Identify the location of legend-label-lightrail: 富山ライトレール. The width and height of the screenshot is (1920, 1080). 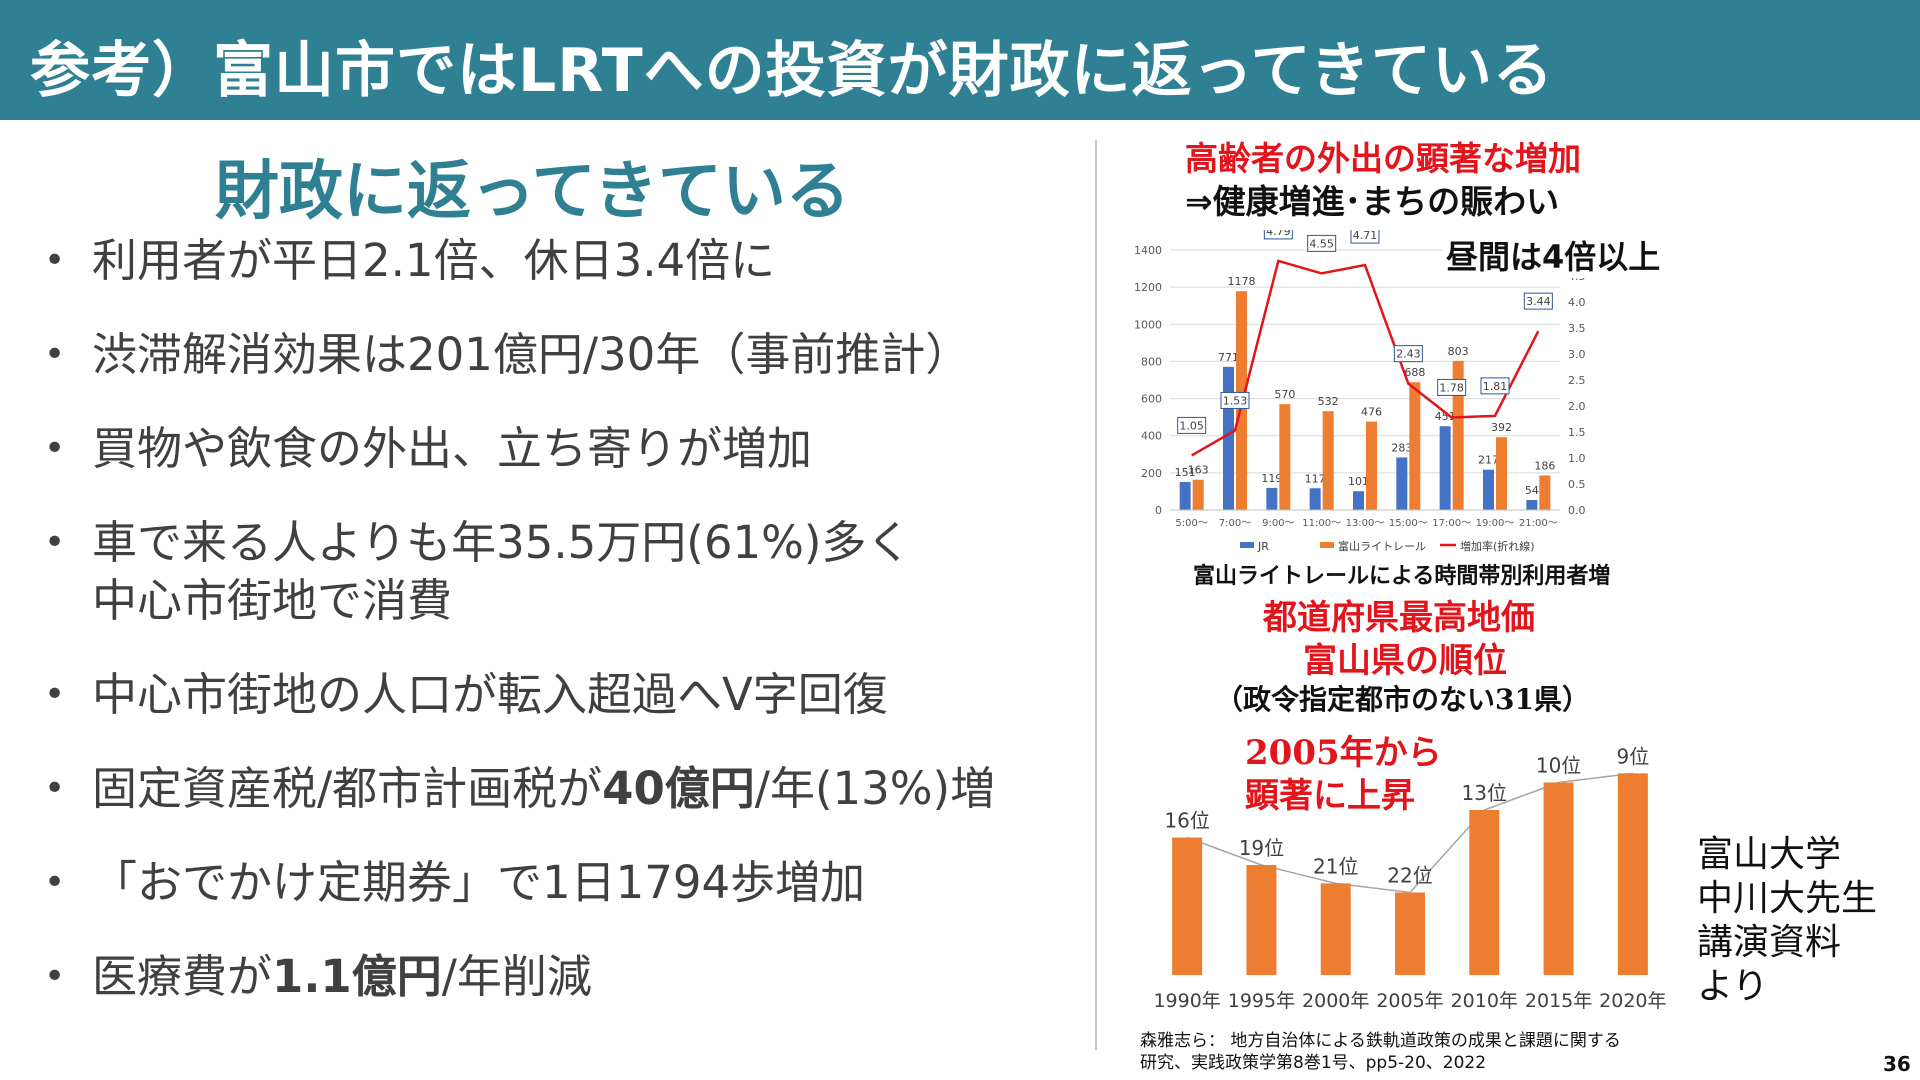
(1382, 546).